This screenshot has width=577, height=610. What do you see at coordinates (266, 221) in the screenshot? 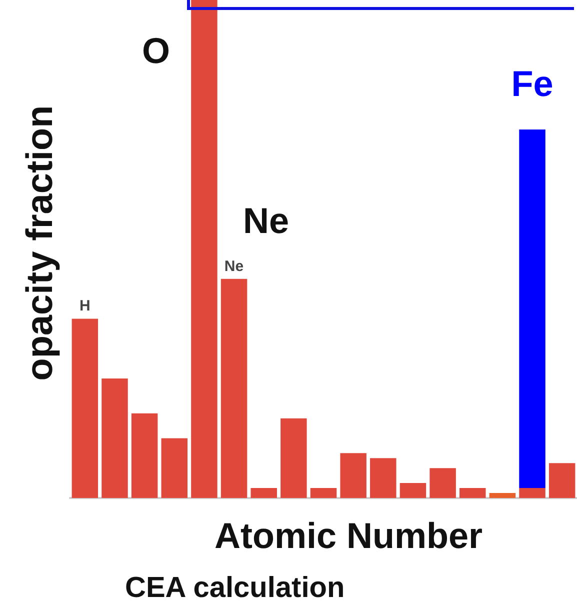
I see `annotation: Ne` at bounding box center [266, 221].